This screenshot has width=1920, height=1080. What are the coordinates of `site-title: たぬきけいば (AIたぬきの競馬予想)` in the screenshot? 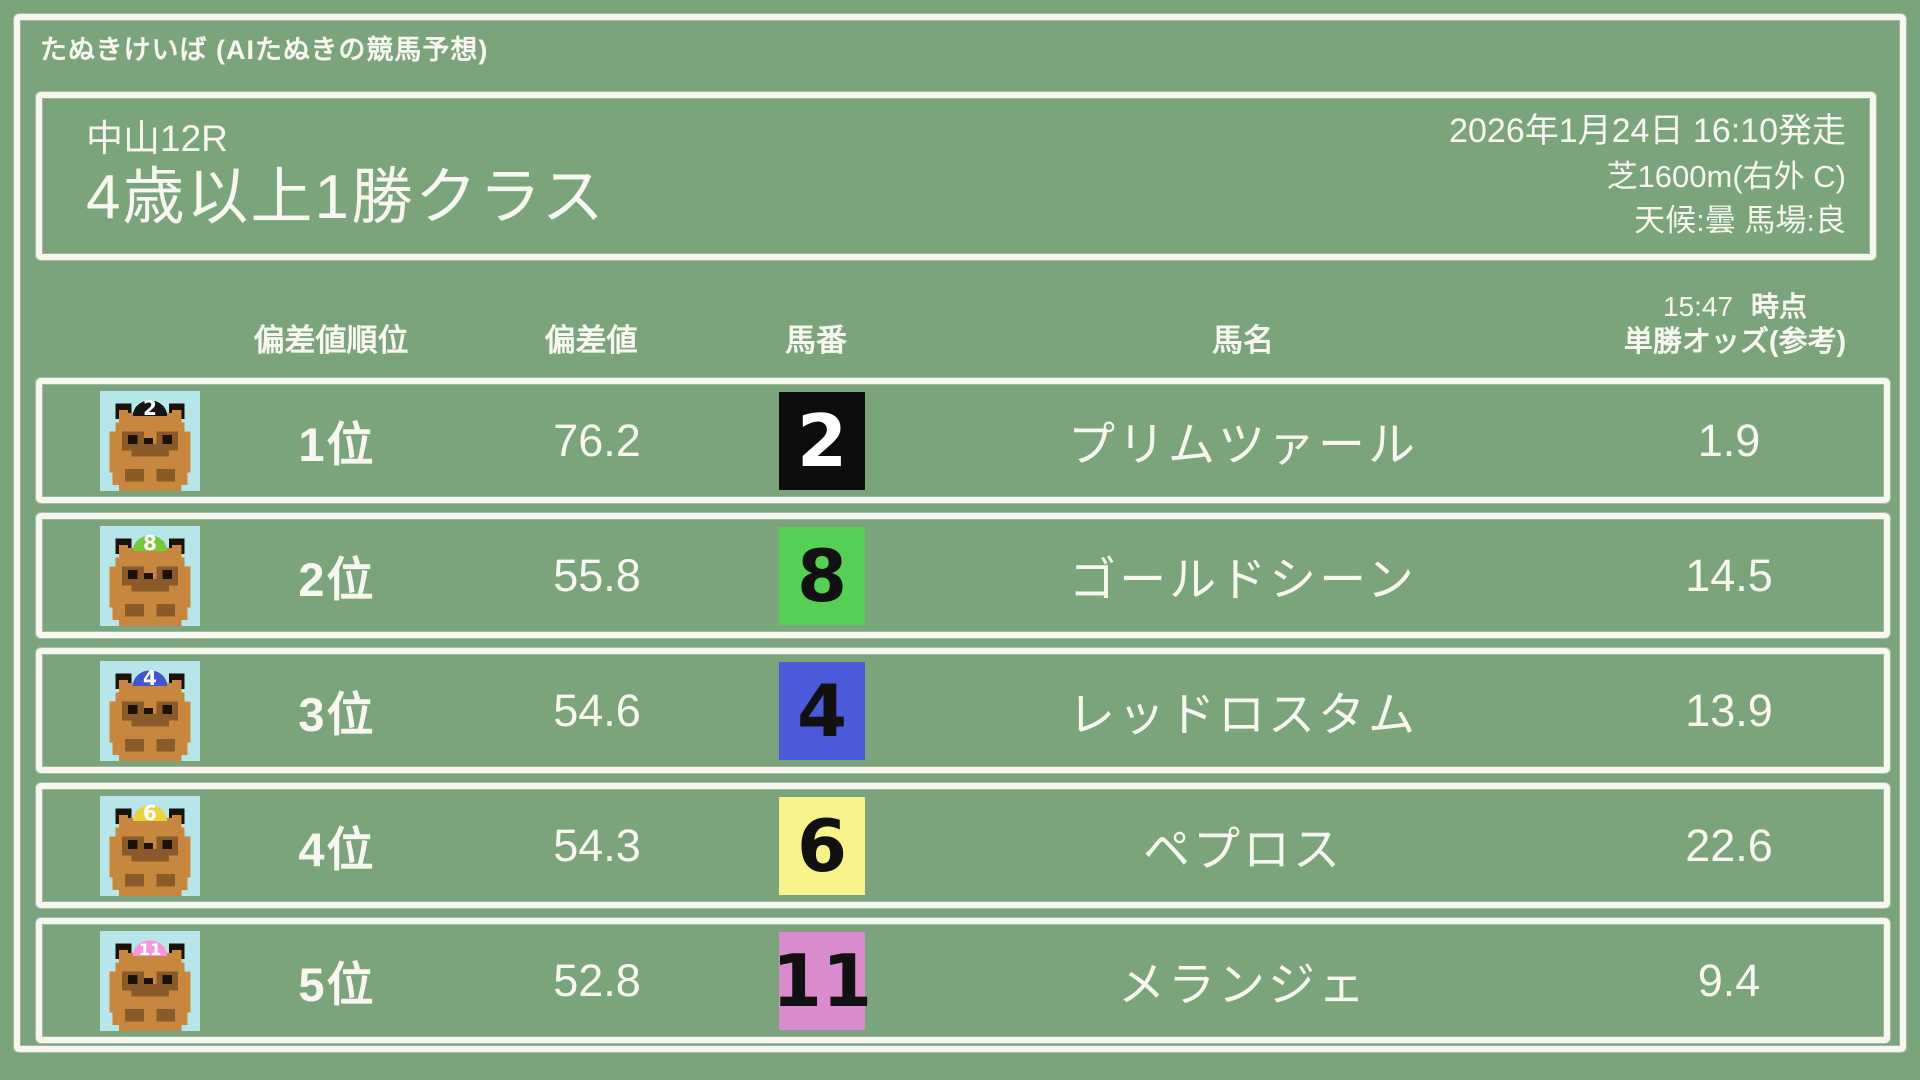 It's located at (264, 50).